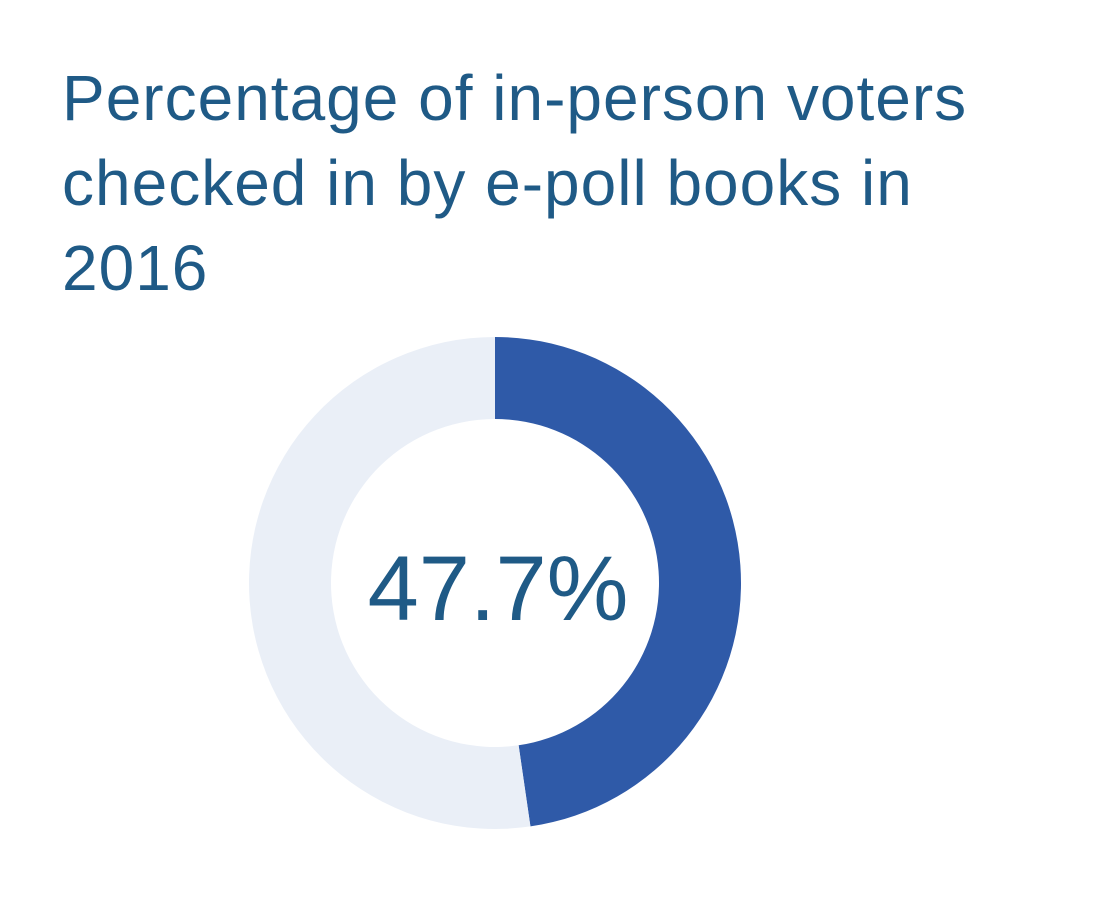 The height and width of the screenshot is (906, 1100). I want to click on center-percentage-label: 47.7%, so click(498, 589).